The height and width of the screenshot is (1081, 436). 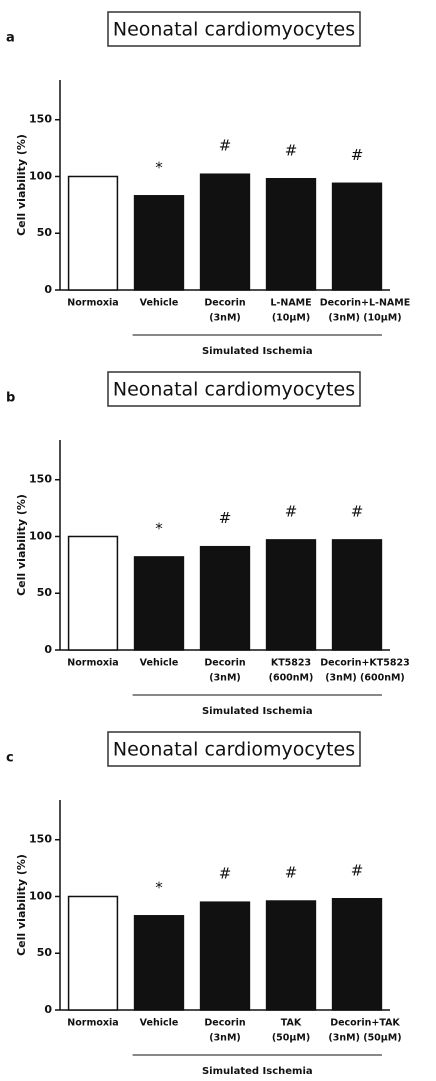 I want to click on x-tick-label: (3nM) (50μM), so click(x=364, y=1038).